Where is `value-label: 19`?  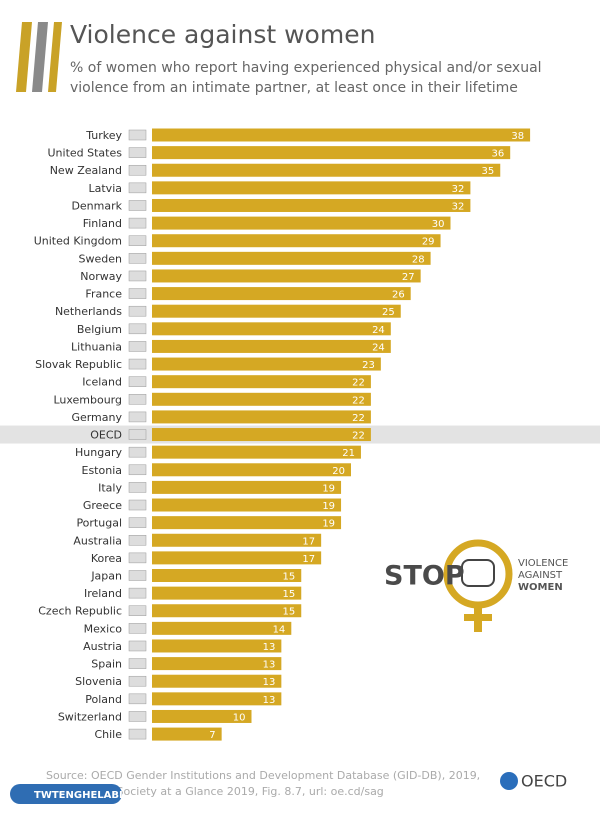 value-label: 19 is located at coordinates (328, 506).